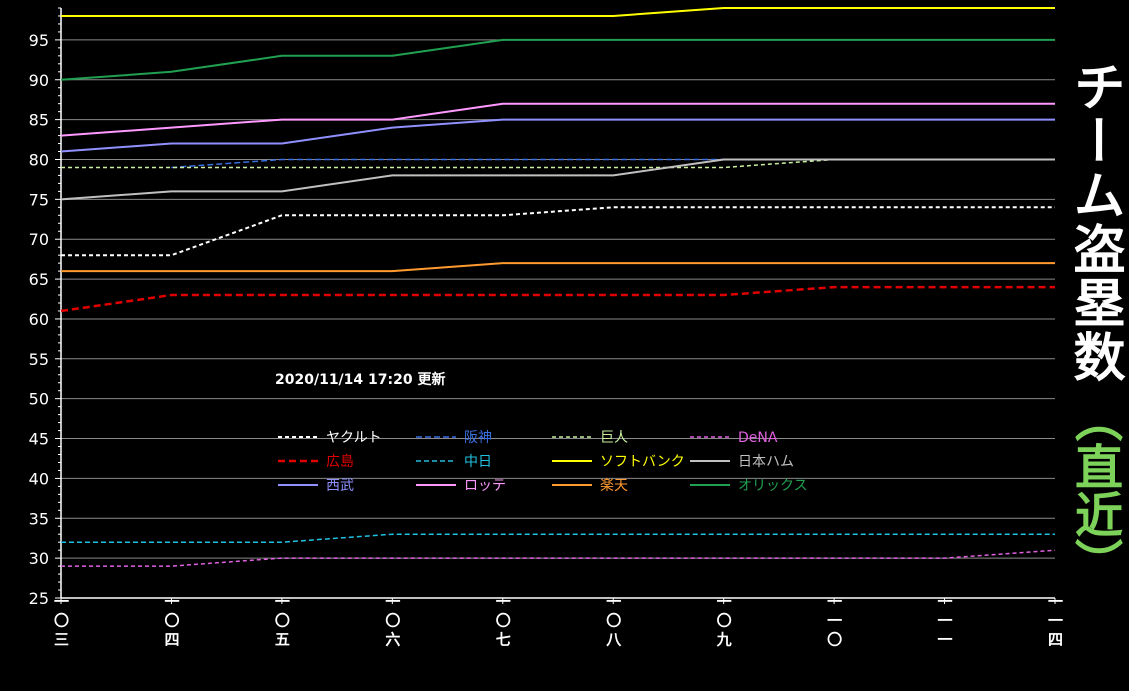 The height and width of the screenshot is (691, 1129). Describe the element at coordinates (558, 267) in the screenshot. I see `series-line-楽天` at that location.